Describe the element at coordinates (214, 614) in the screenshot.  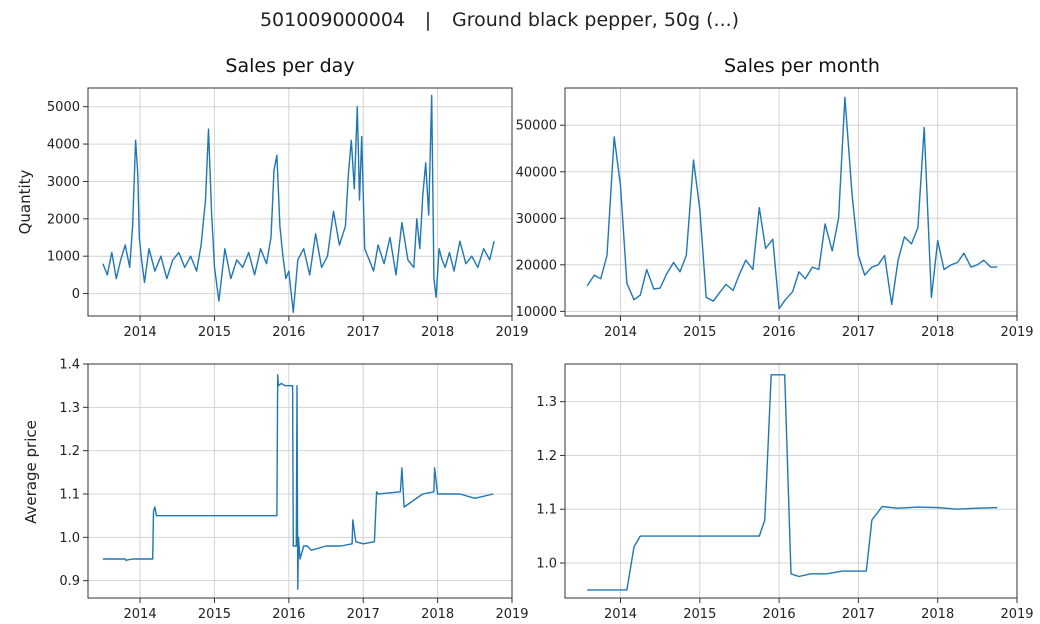
I see `x-tick-label: 2015` at that location.